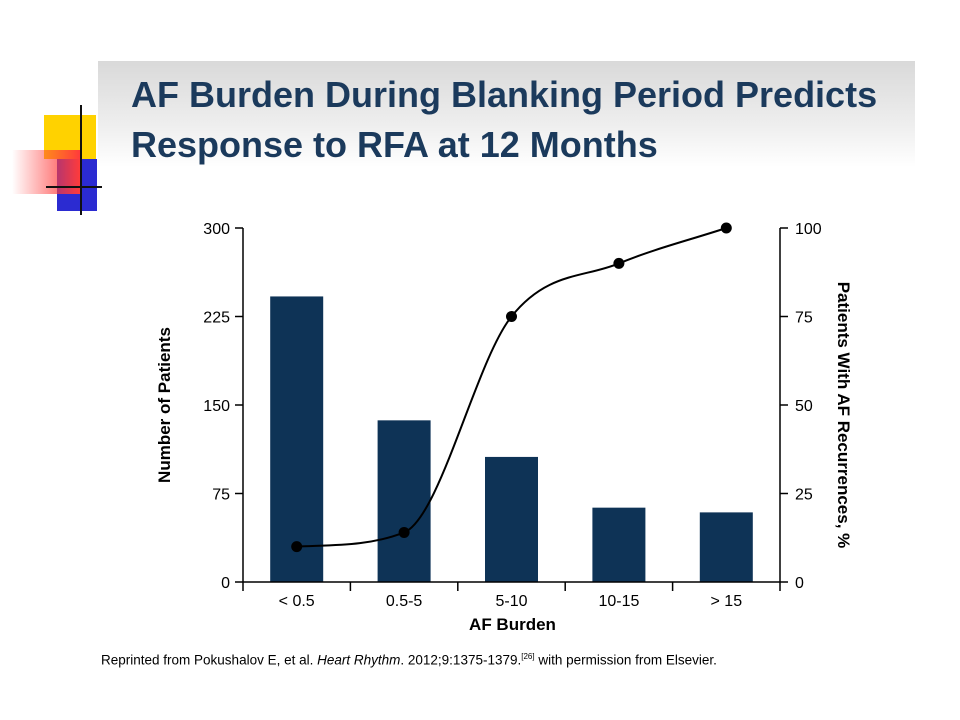  Describe the element at coordinates (404, 601) in the screenshot. I see `x-tick-label-1: 0.5-5` at that location.